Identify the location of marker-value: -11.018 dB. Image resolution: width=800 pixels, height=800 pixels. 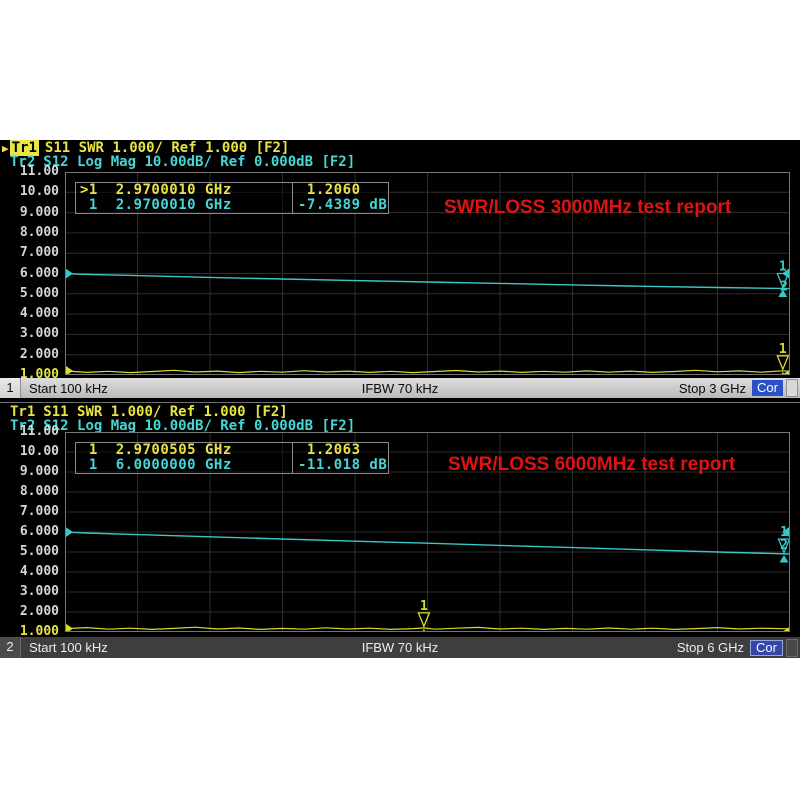
(343, 465).